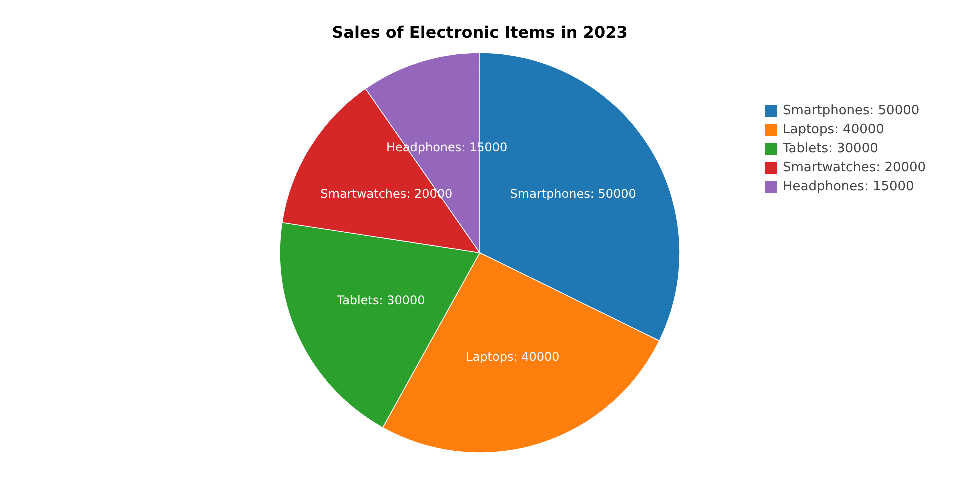 This screenshot has width=960, height=500. I want to click on legend-label: Laptops: 40000, so click(833, 130).